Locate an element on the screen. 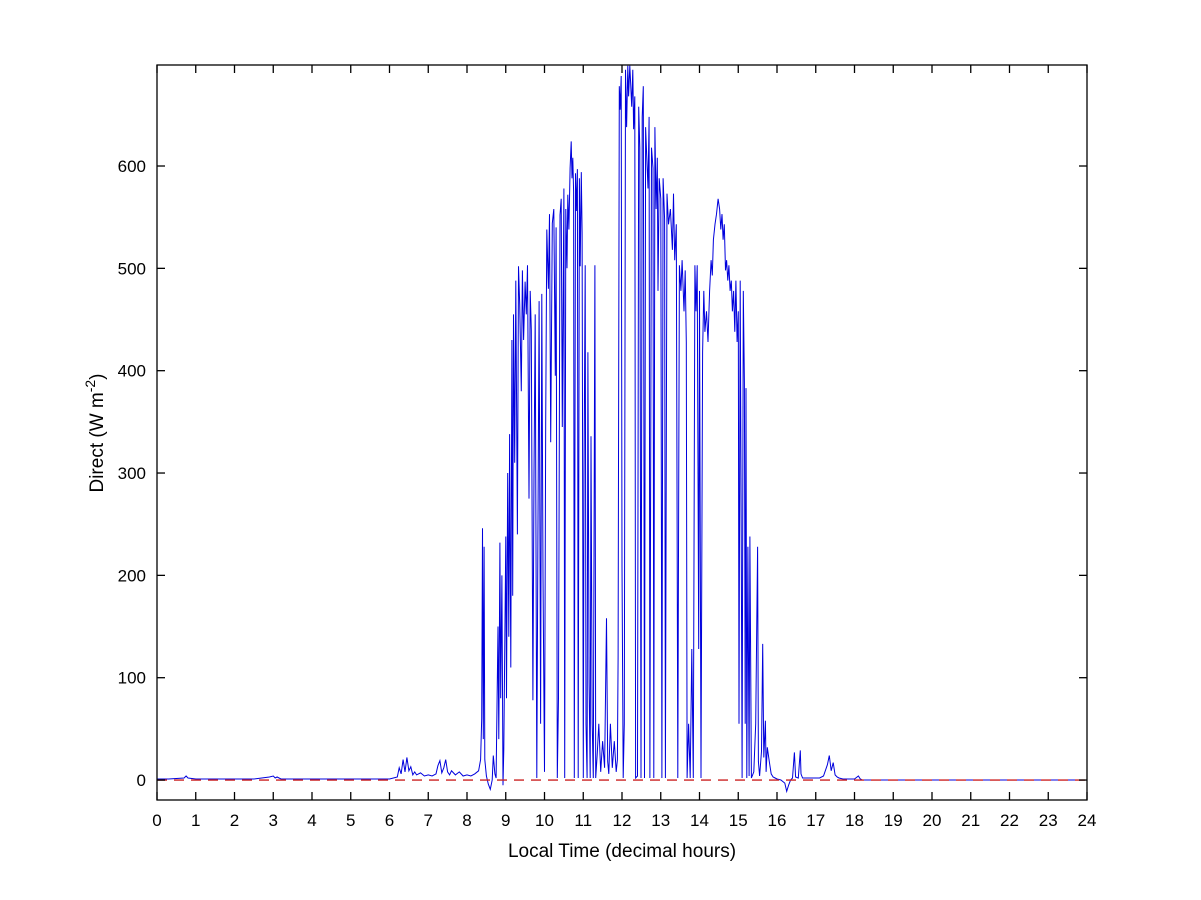 Image resolution: width=1201 pixels, height=900 pixels. x-tick-label: 6 is located at coordinates (389, 820).